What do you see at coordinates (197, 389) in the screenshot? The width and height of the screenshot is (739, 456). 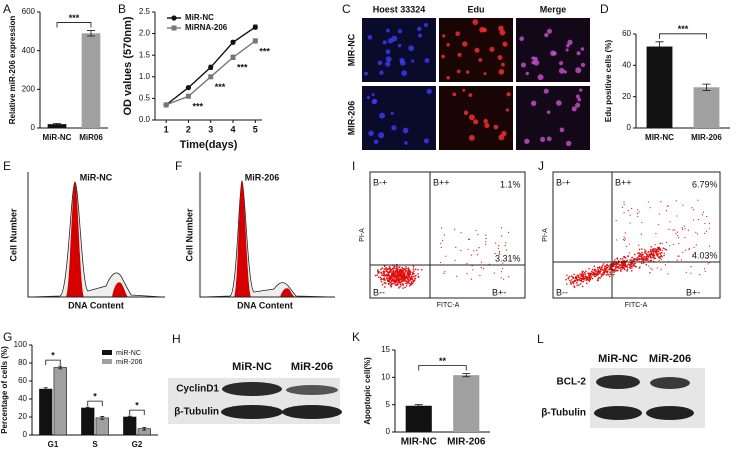 I see `protein-label: CyclinD1` at bounding box center [197, 389].